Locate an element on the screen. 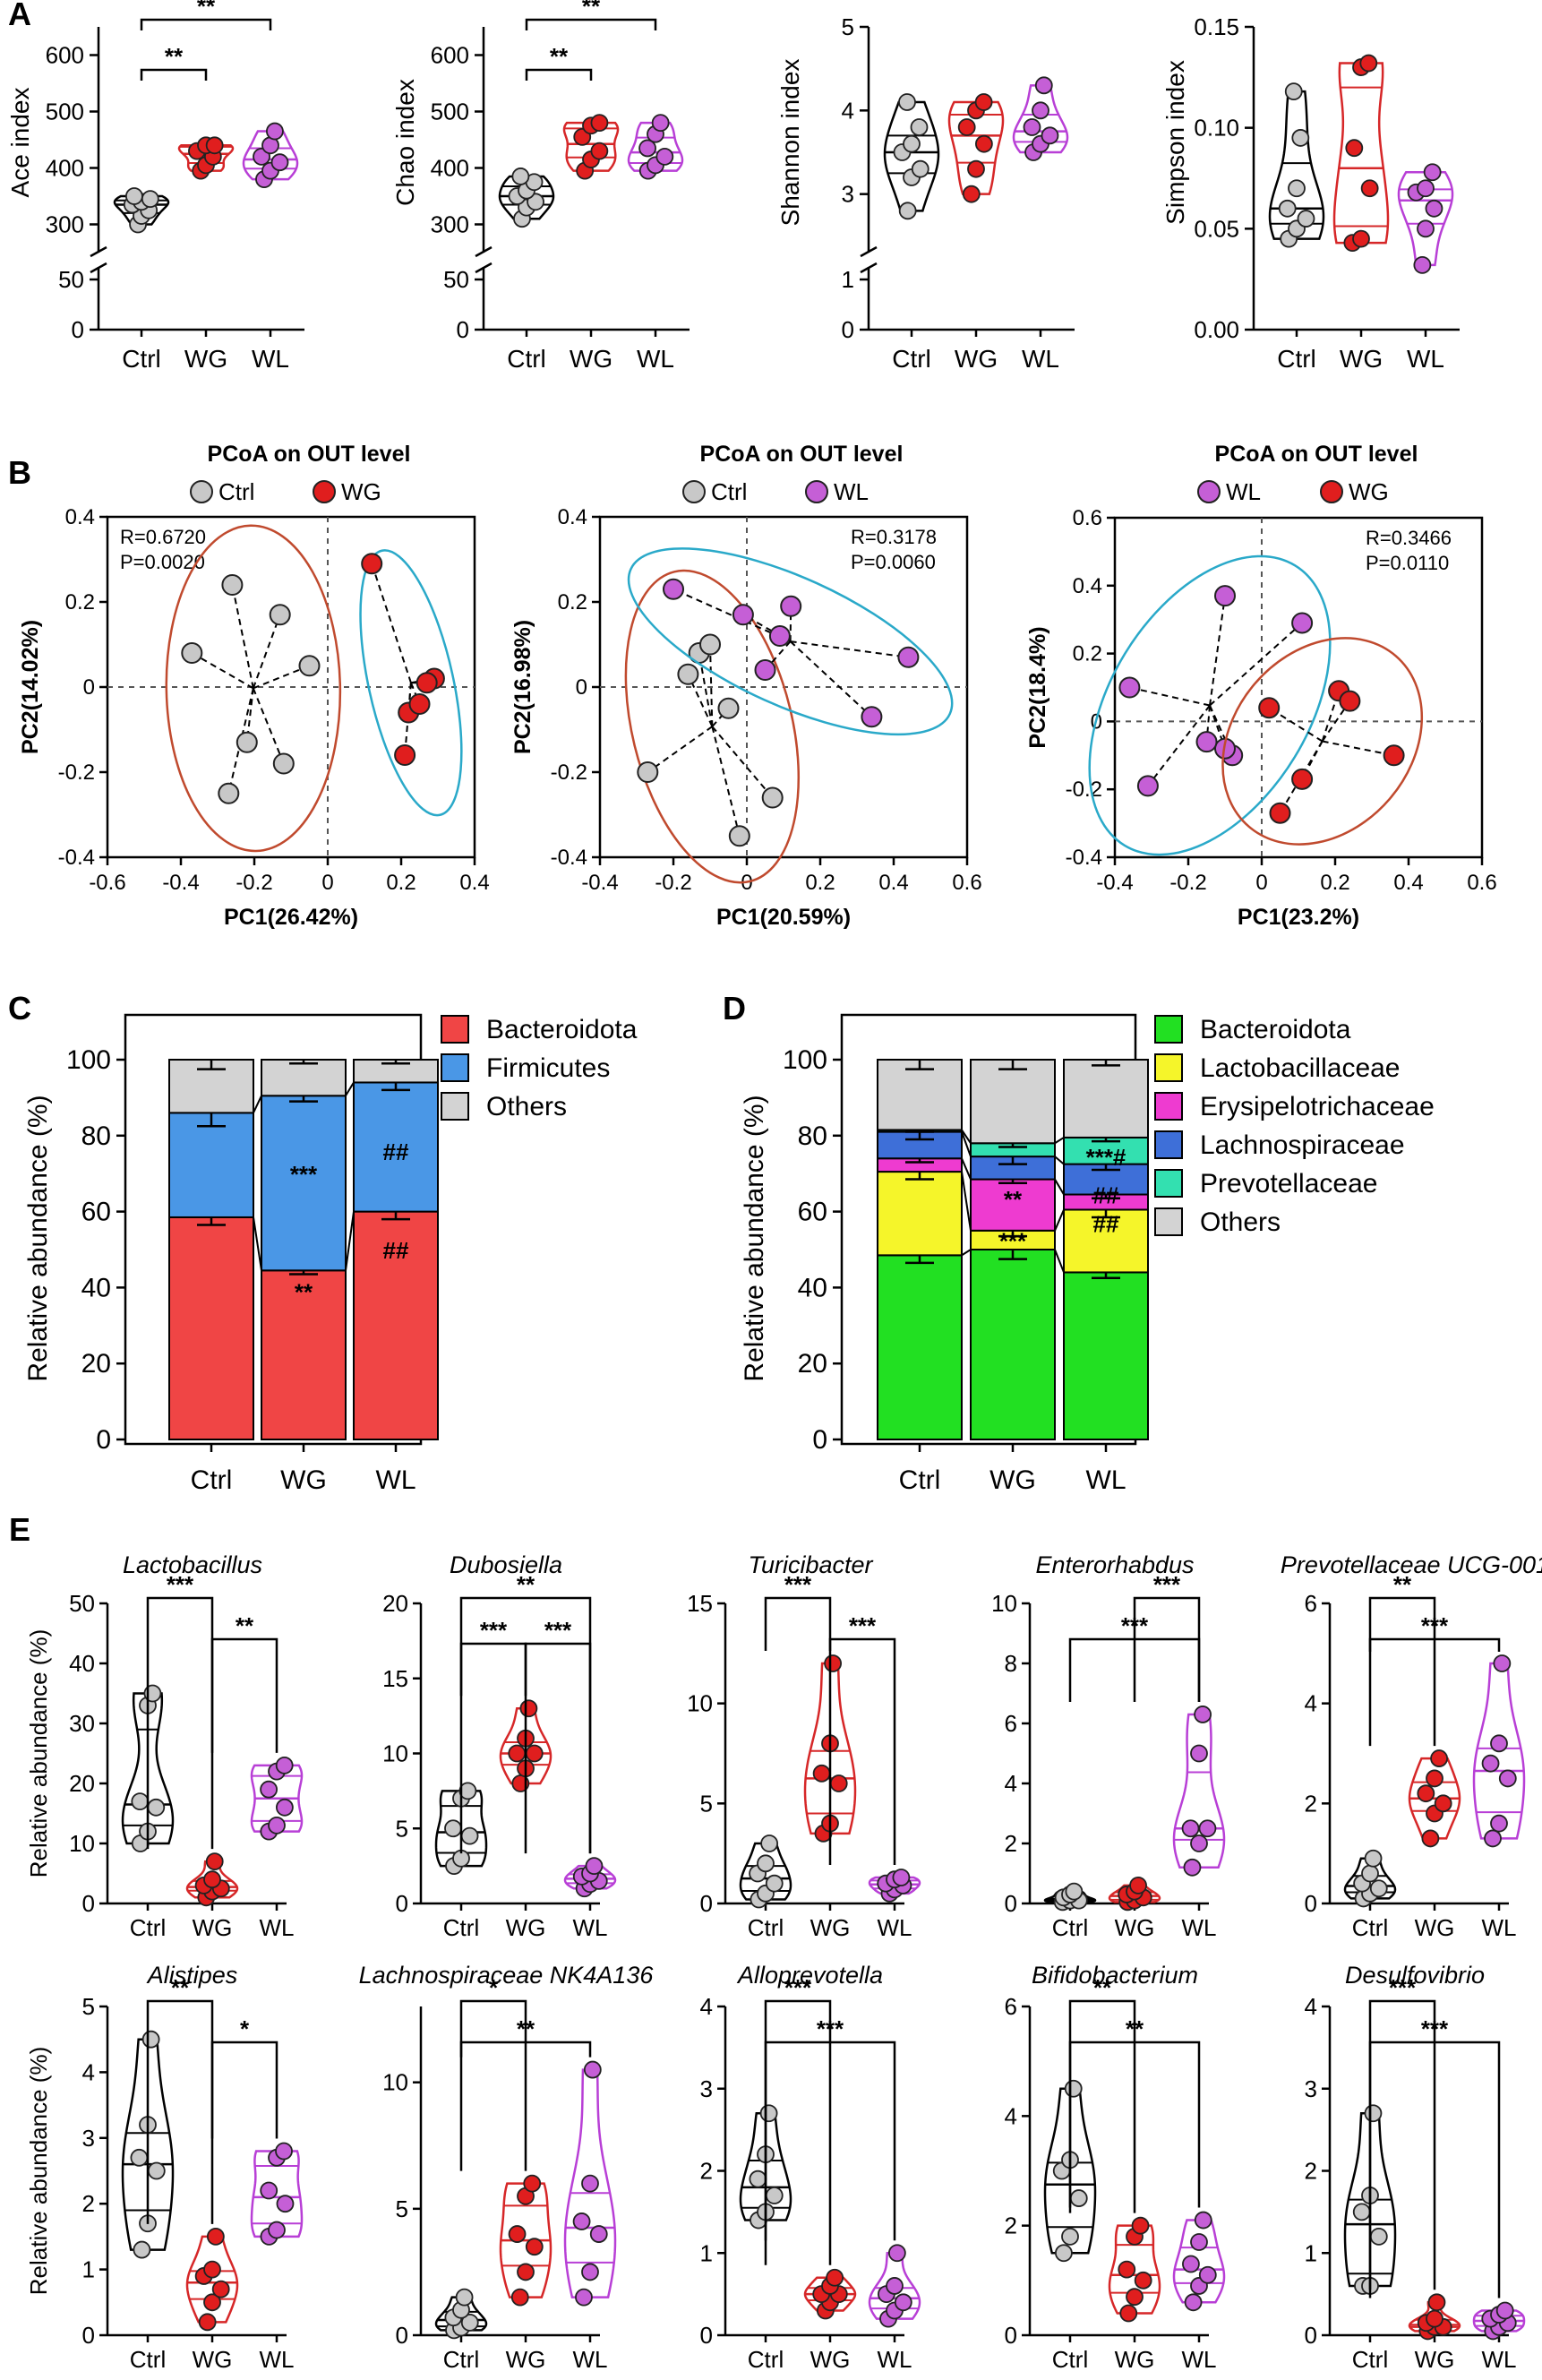  plot-frame is located at coordinates (1298, 687).